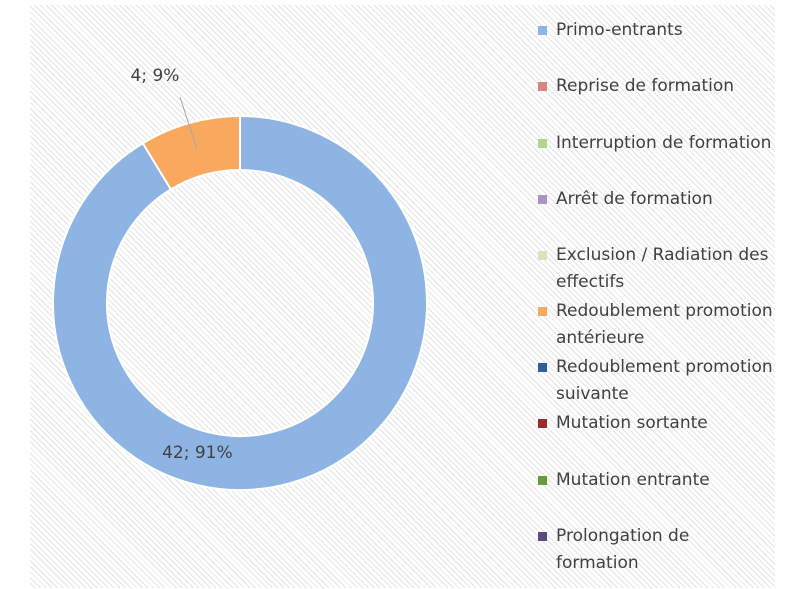  I want to click on legend-label: Prolongation de formation, so click(623, 549).